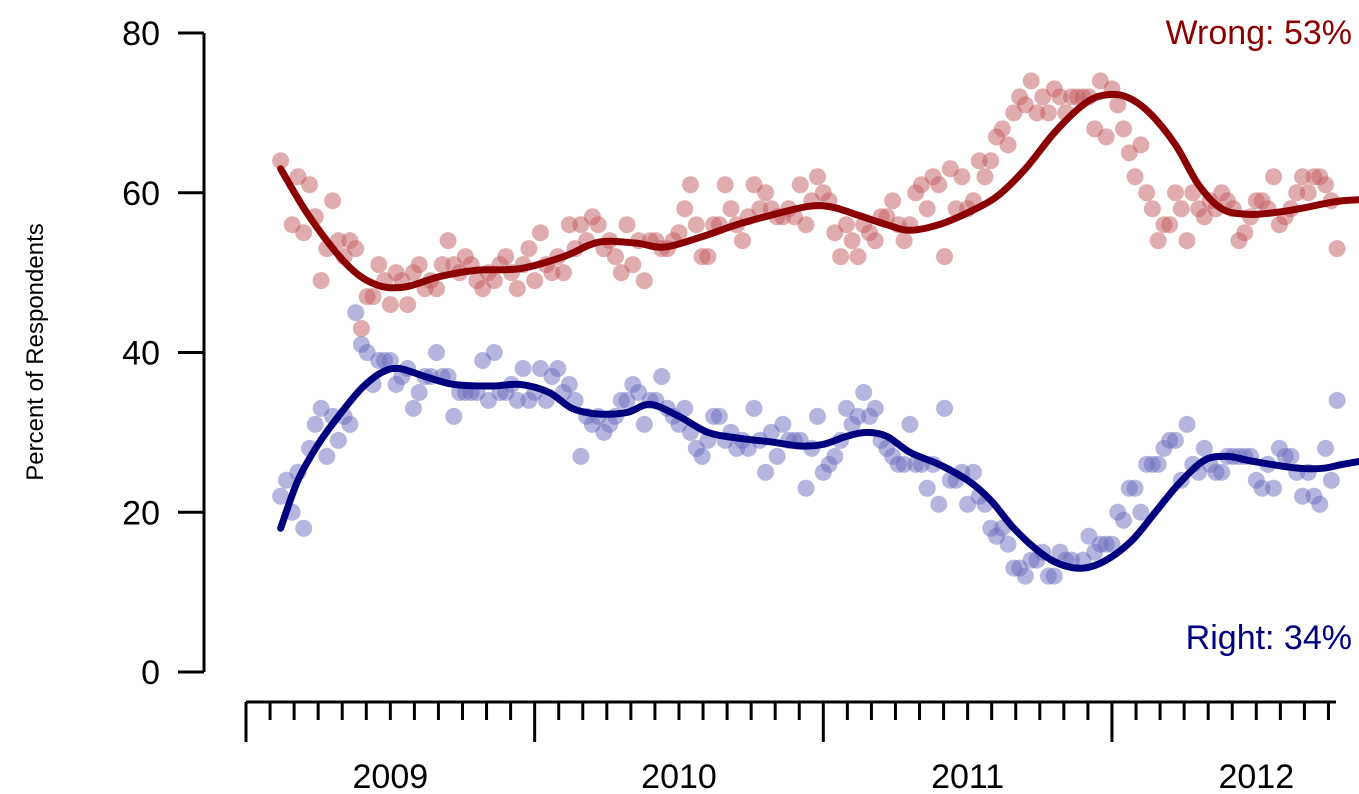 The width and height of the screenshot is (1359, 794). I want to click on y-tick-label: 40, so click(141, 354).